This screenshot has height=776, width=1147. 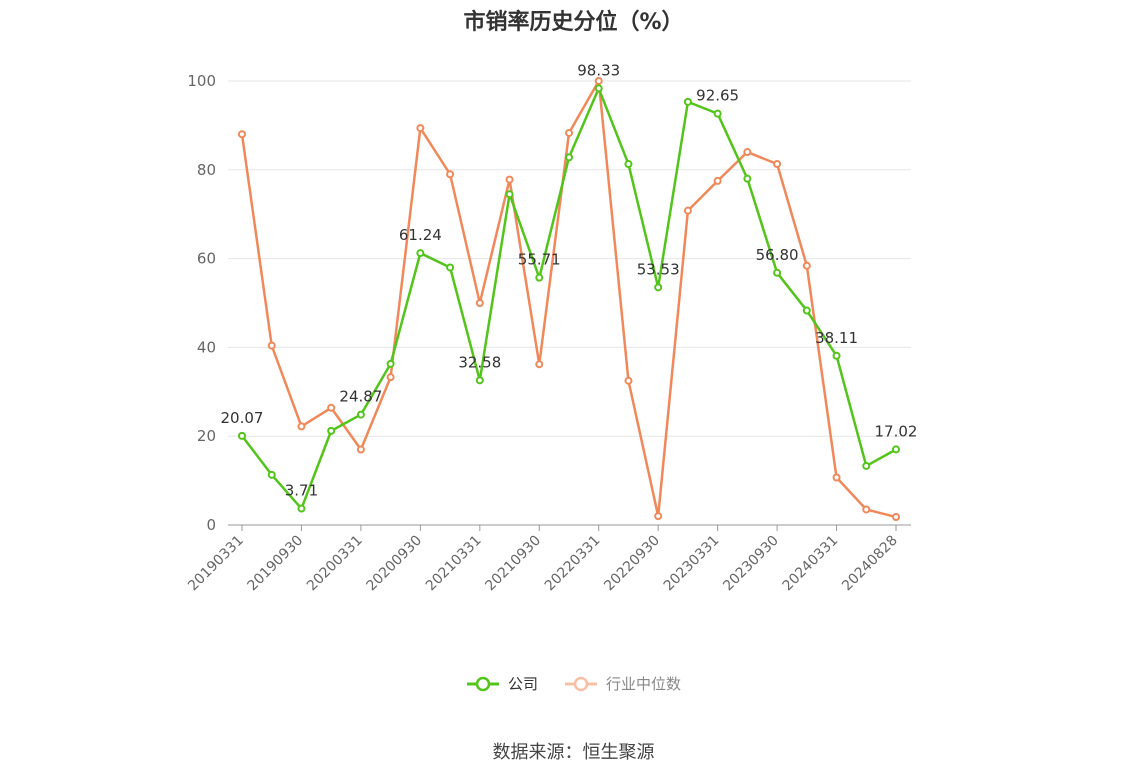 I want to click on legend-industry-icon, so click(x=581, y=683).